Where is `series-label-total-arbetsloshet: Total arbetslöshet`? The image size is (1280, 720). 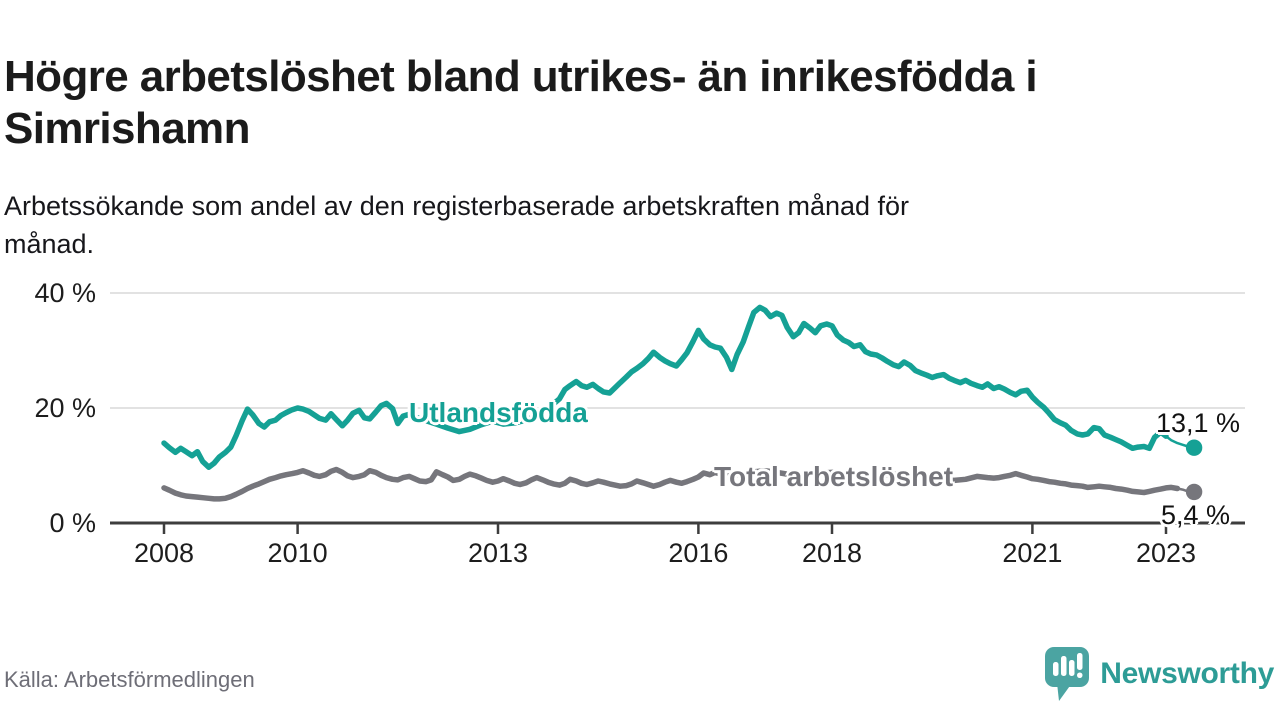
series-label-total-arbetsloshet: Total arbetslöshet is located at coordinates (834, 476).